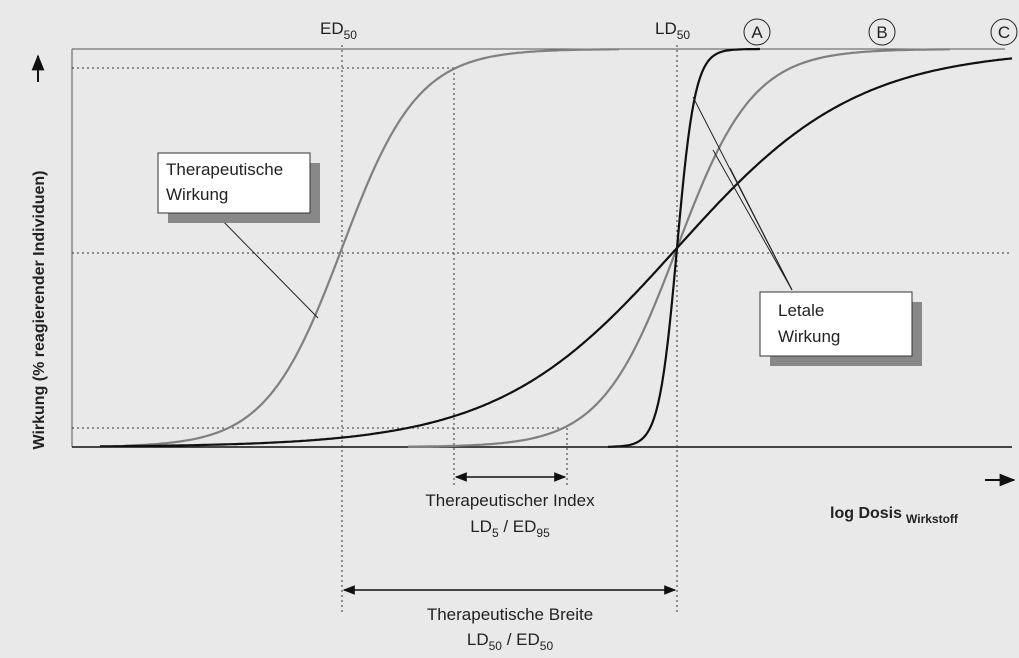  Describe the element at coordinates (39, 309) in the screenshot. I see `y-axis-label: Wirkung (% reagierender Individuen)` at that location.